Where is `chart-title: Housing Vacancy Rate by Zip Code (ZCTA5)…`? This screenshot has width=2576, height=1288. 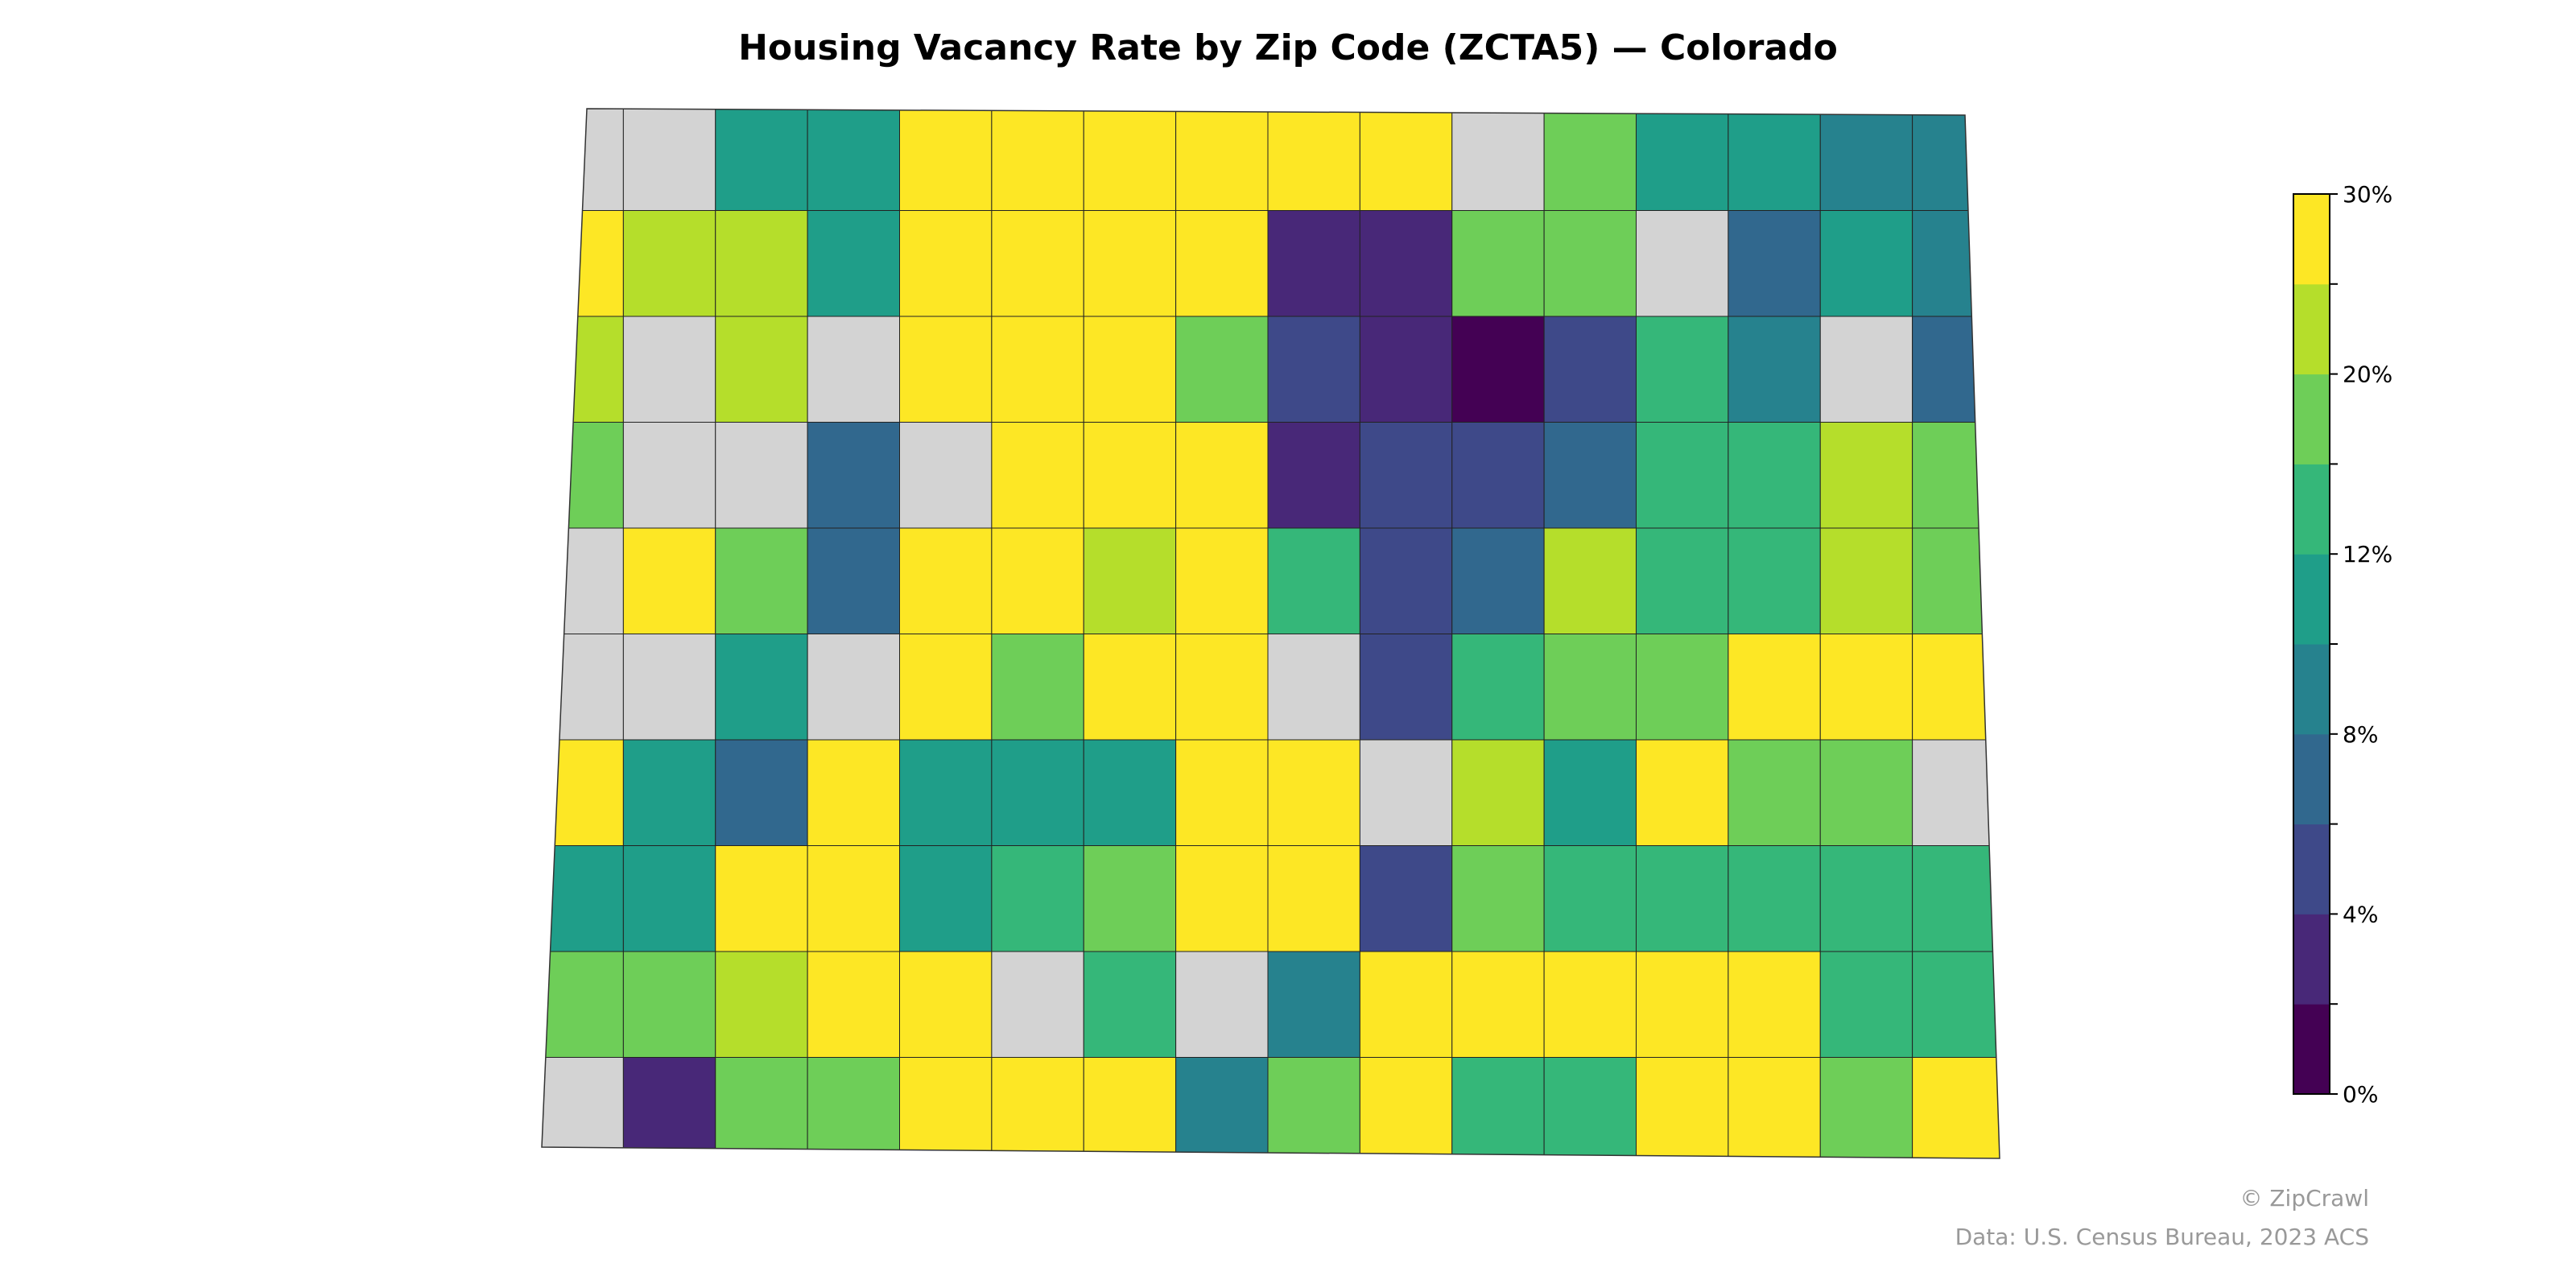
chart-title: Housing Vacancy Rate by Zip Code (ZCTA5)… is located at coordinates (1288, 47).